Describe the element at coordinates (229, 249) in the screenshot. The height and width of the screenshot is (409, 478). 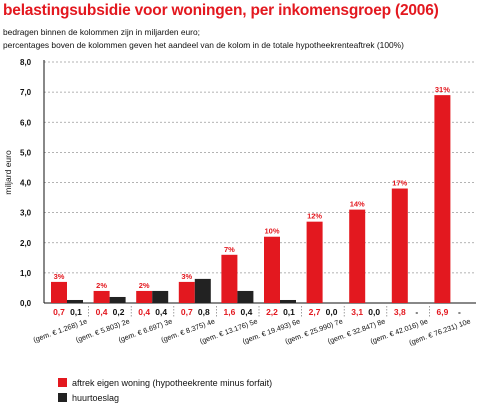
I see `percentage-label: 7%` at that location.